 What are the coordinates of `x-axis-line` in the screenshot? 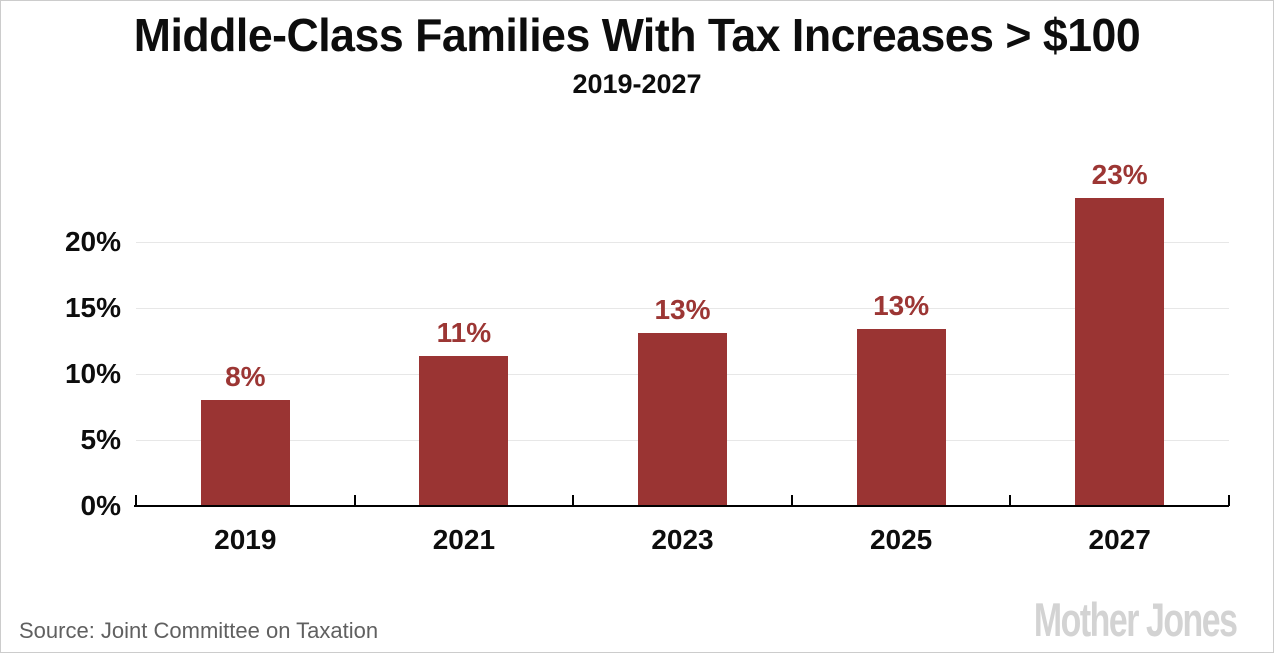 It's located at (681, 506).